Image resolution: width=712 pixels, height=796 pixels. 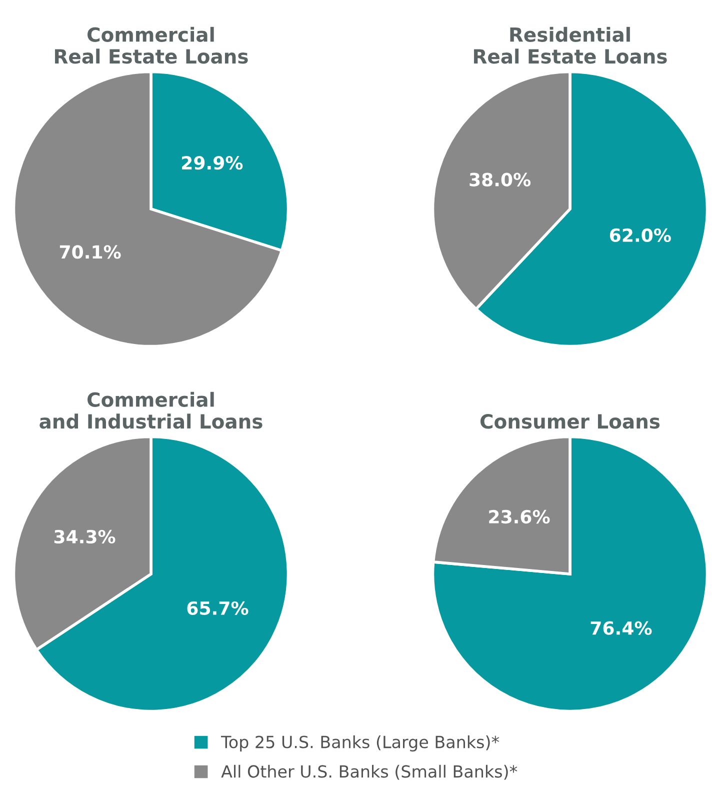 I want to click on data-label: 76.4%, so click(x=621, y=628).